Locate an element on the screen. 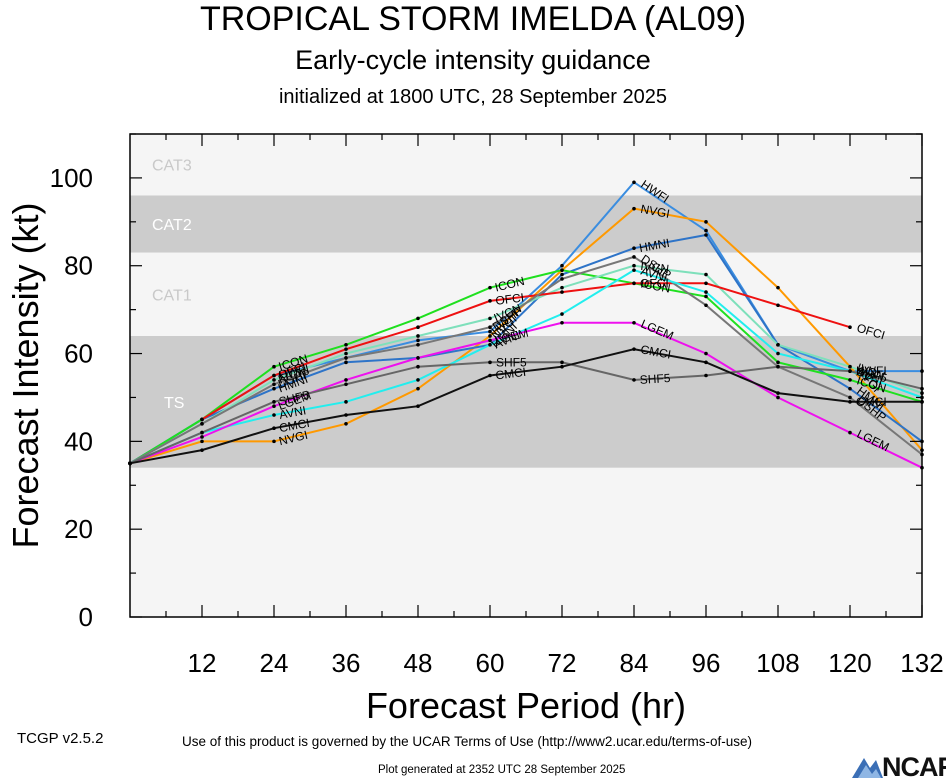 This screenshot has width=946, height=783. series-label-icon: ICON is located at coordinates (655, 285).